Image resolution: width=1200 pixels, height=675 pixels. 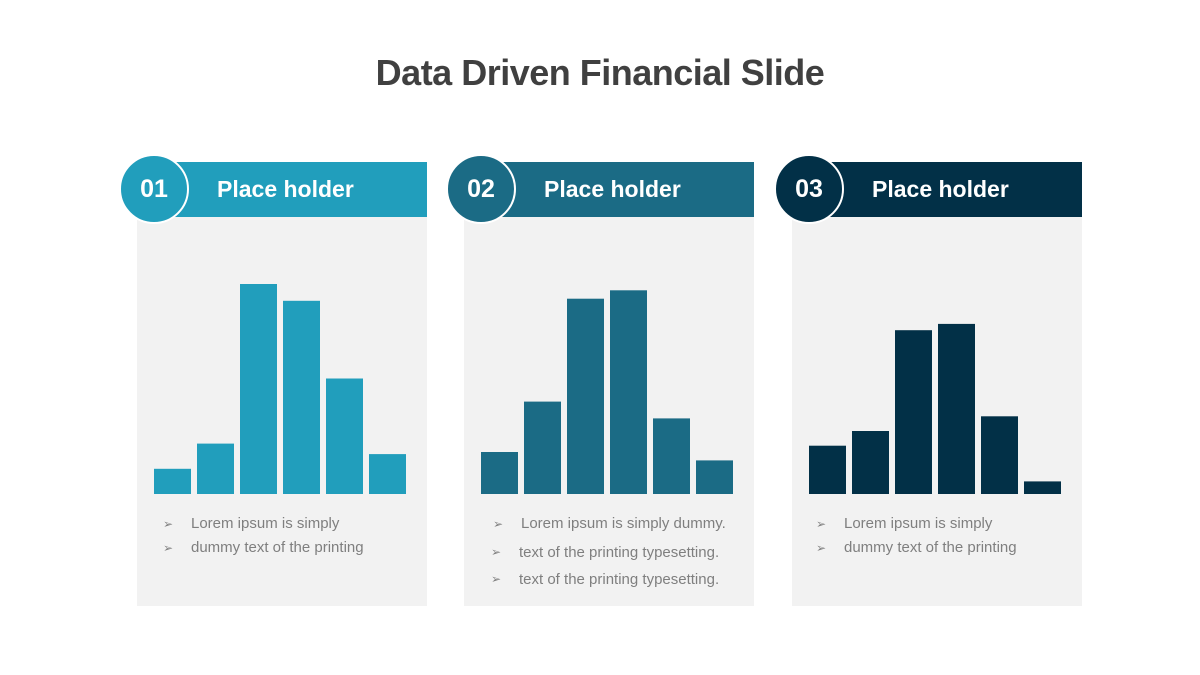 What do you see at coordinates (481, 189) in the screenshot?
I see `number-badge: 02` at bounding box center [481, 189].